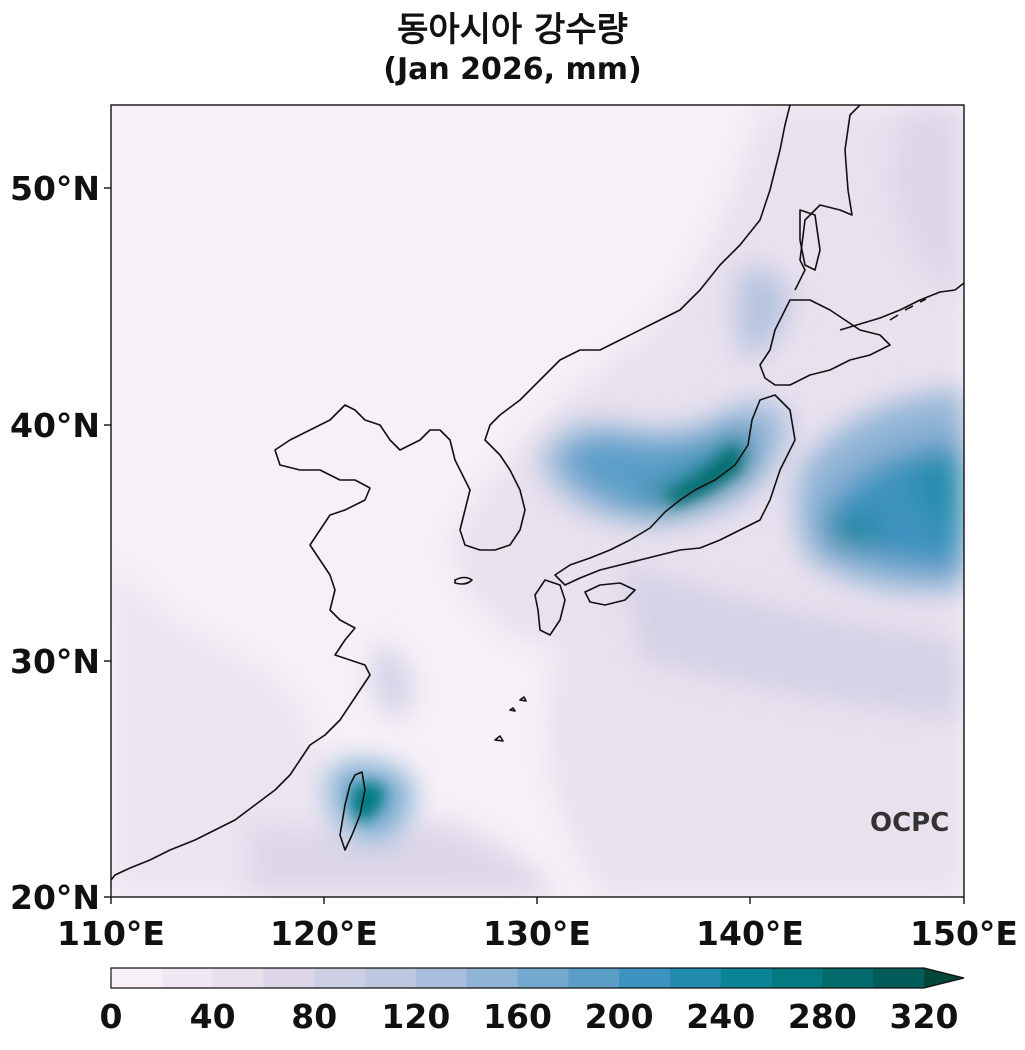 The height and width of the screenshot is (1050, 1025). Describe the element at coordinates (111, 1016) in the screenshot. I see `colorbar-tick-label: 0` at that location.